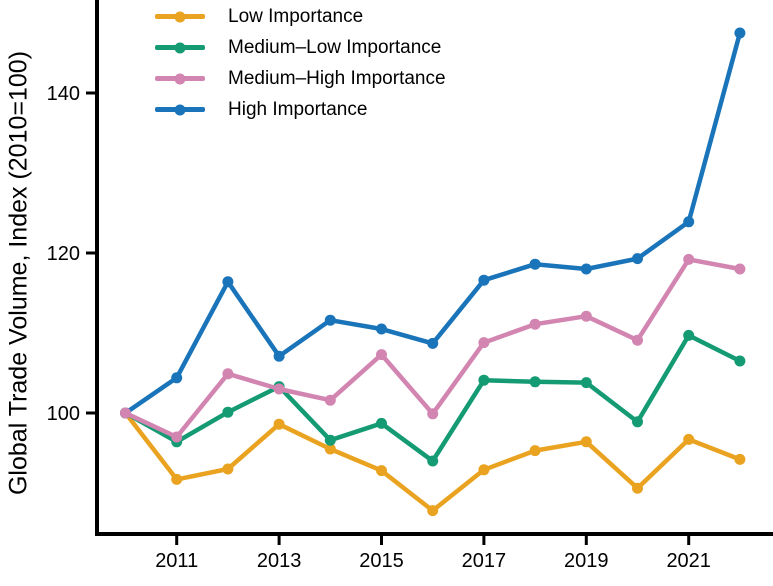 The image size is (773, 586). I want to click on x-tick-label: 2013, so click(279, 561).